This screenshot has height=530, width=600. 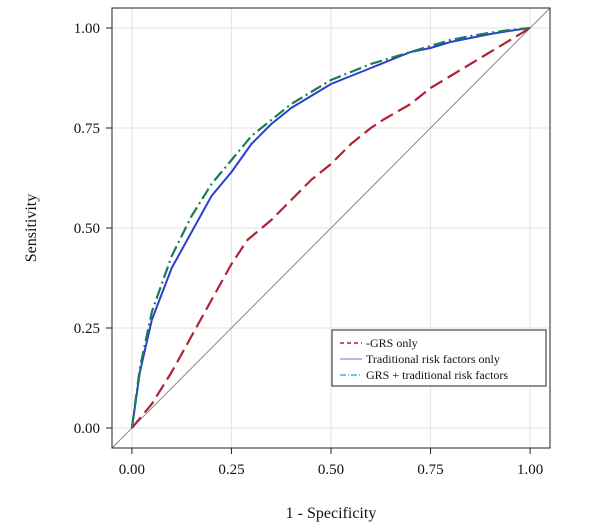 I want to click on legend-label: Traditional risk factors only, so click(x=433, y=359).